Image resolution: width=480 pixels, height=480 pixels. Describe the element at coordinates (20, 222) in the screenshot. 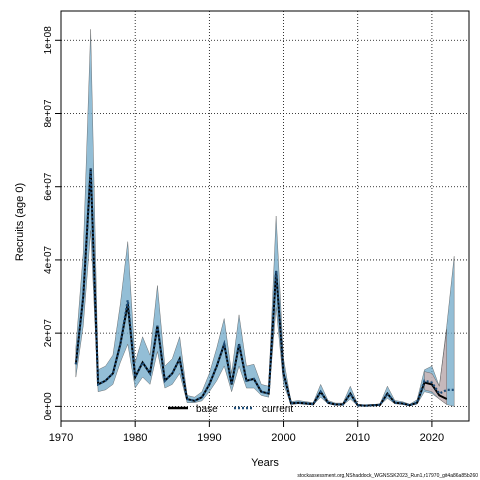

I see `y-axis-label: Recruits (age 0)` at that location.